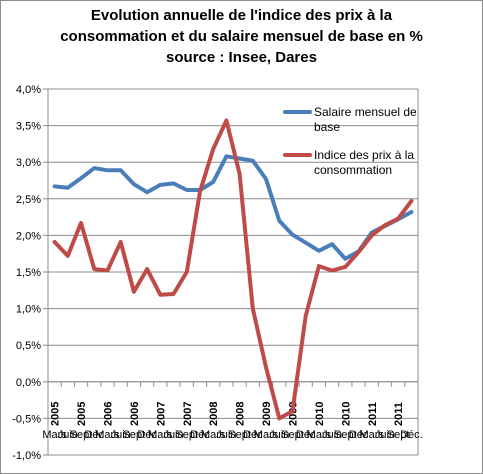 This screenshot has height=474, width=483. What do you see at coordinates (28, 90) in the screenshot?
I see `y-tick-label: 4,0%` at bounding box center [28, 90].